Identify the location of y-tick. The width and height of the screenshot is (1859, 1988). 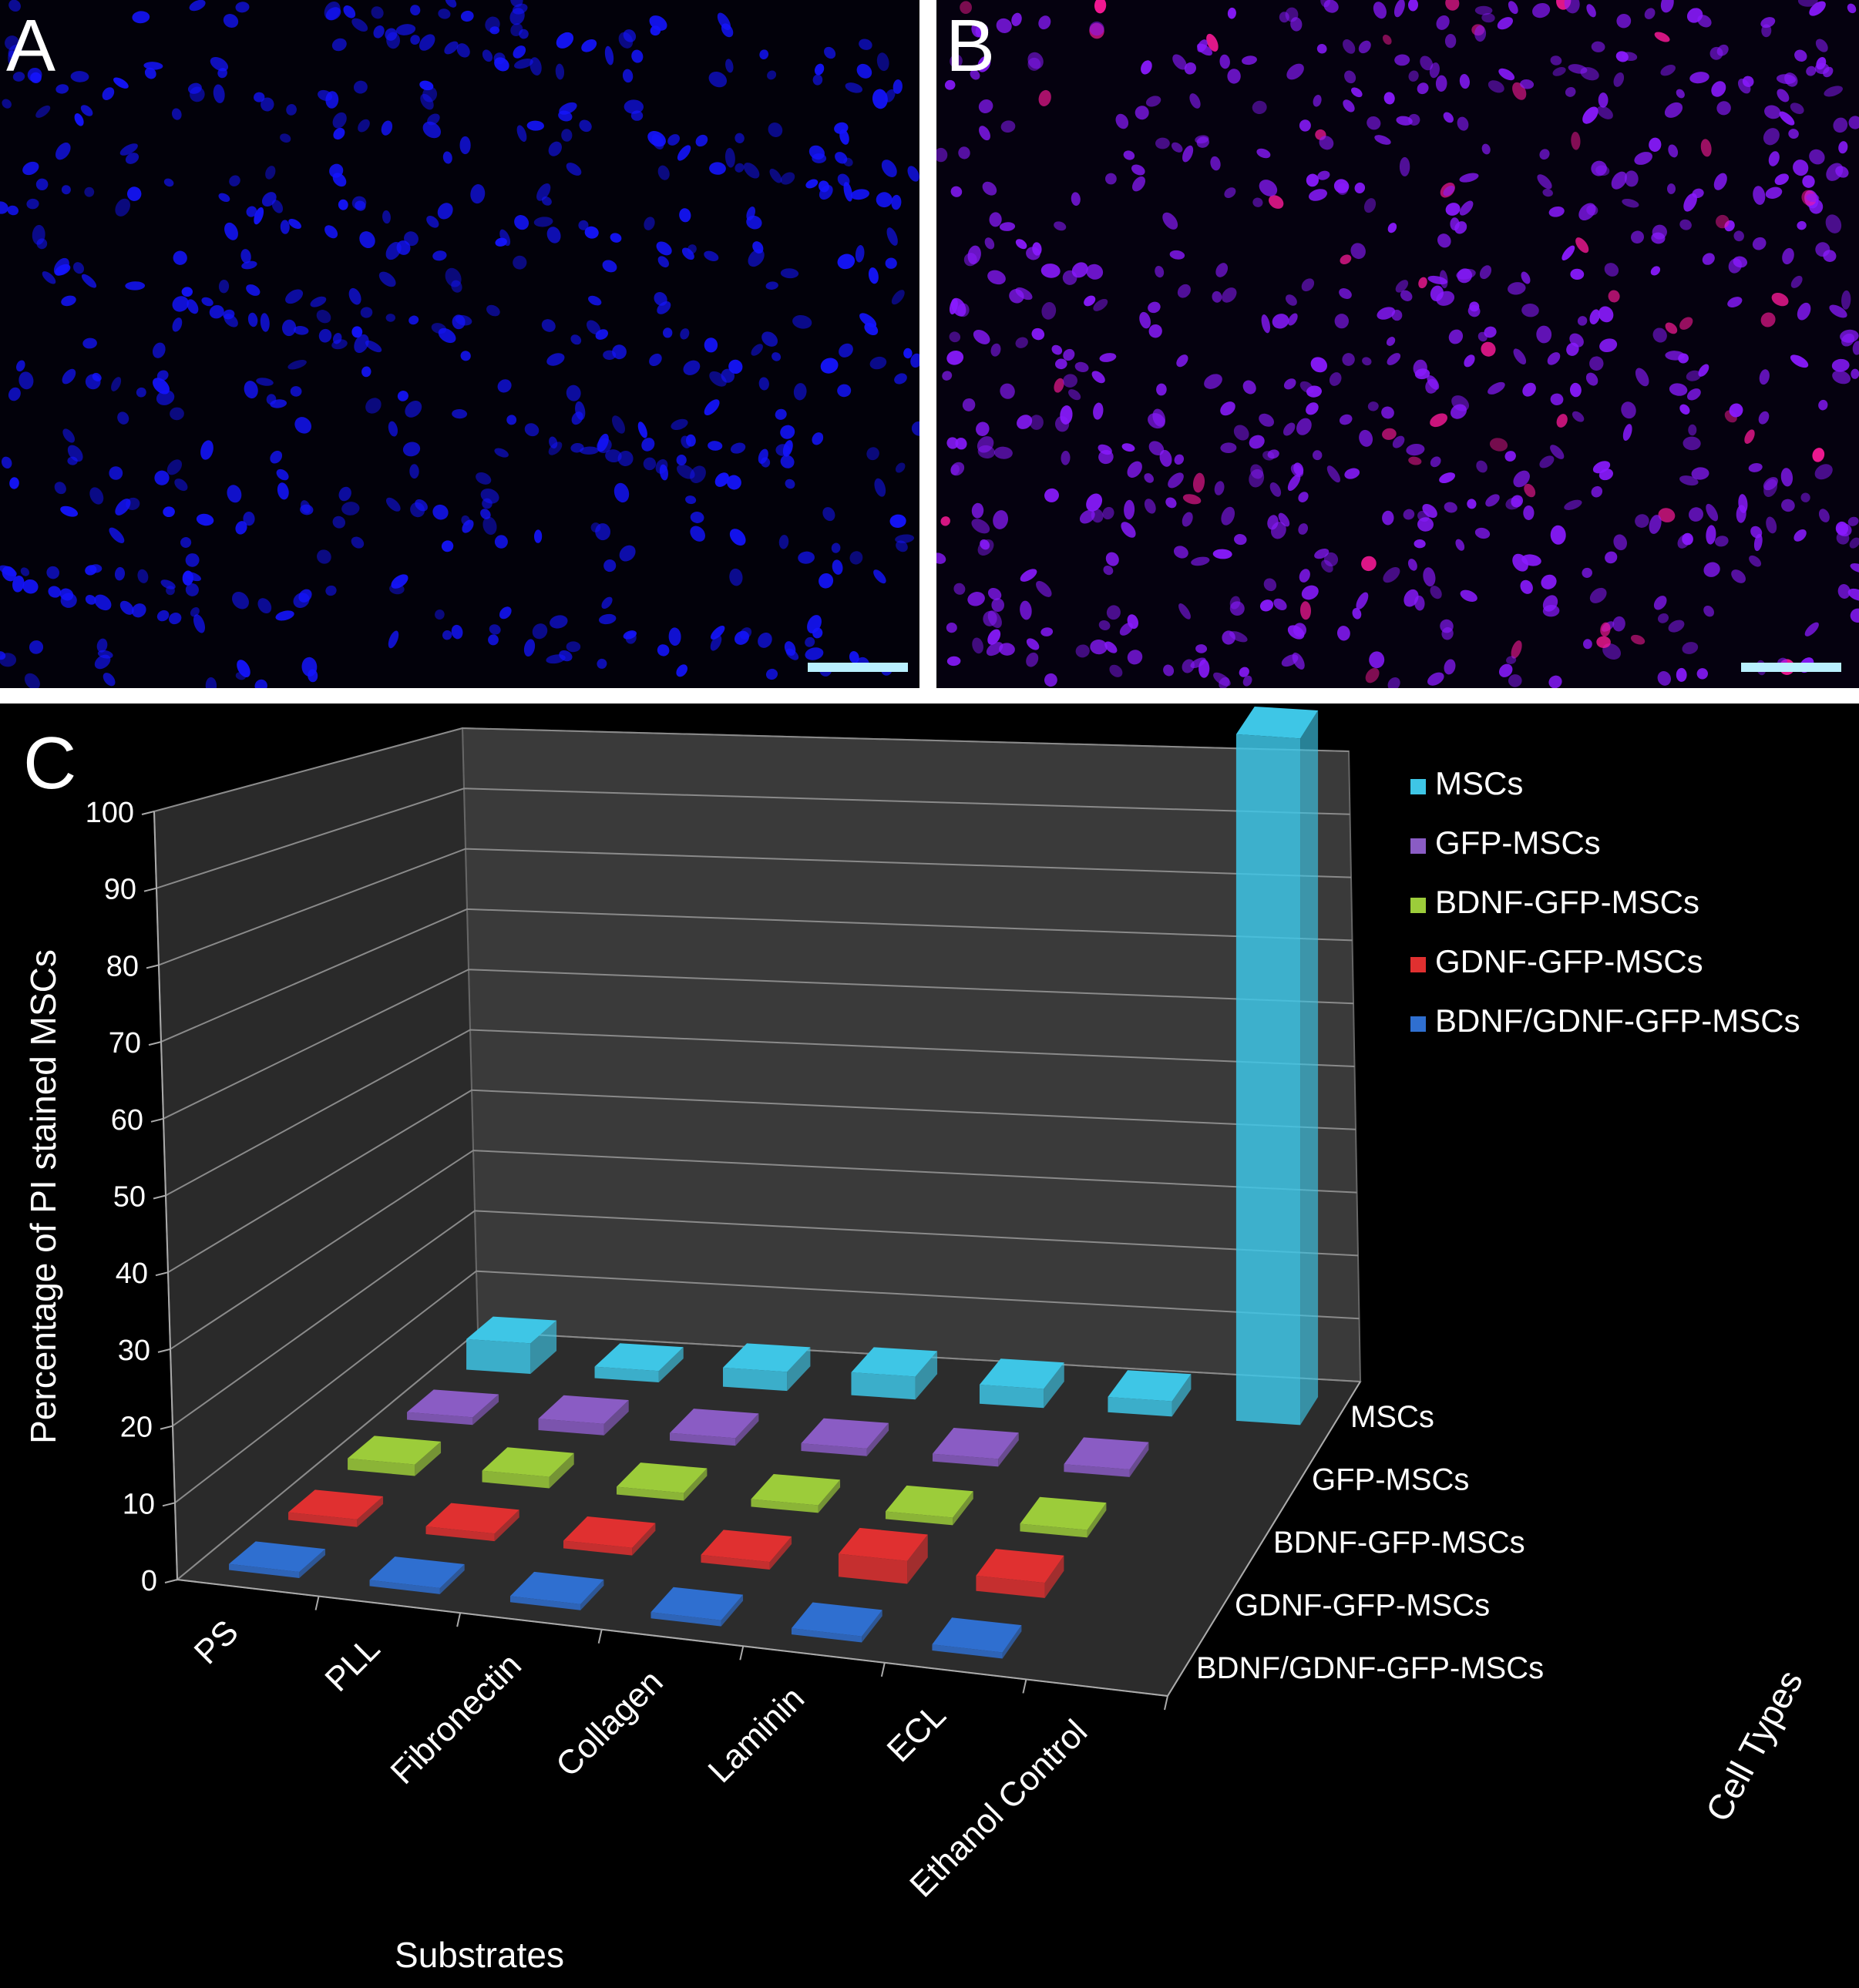
(155, 1043).